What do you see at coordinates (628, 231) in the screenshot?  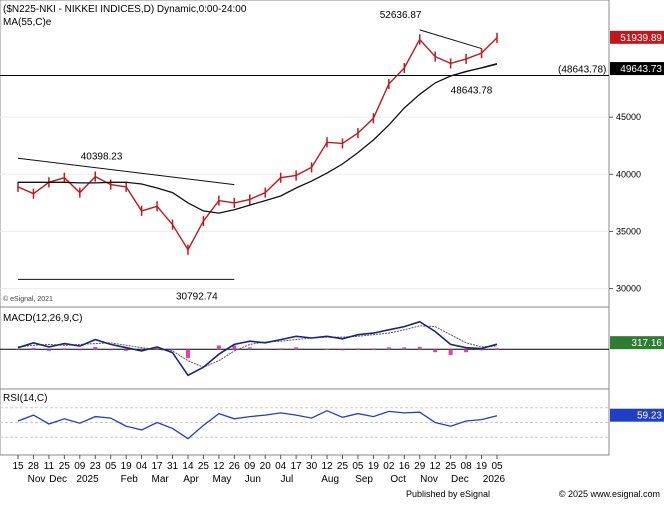 I see `price-tick-label: 35000` at bounding box center [628, 231].